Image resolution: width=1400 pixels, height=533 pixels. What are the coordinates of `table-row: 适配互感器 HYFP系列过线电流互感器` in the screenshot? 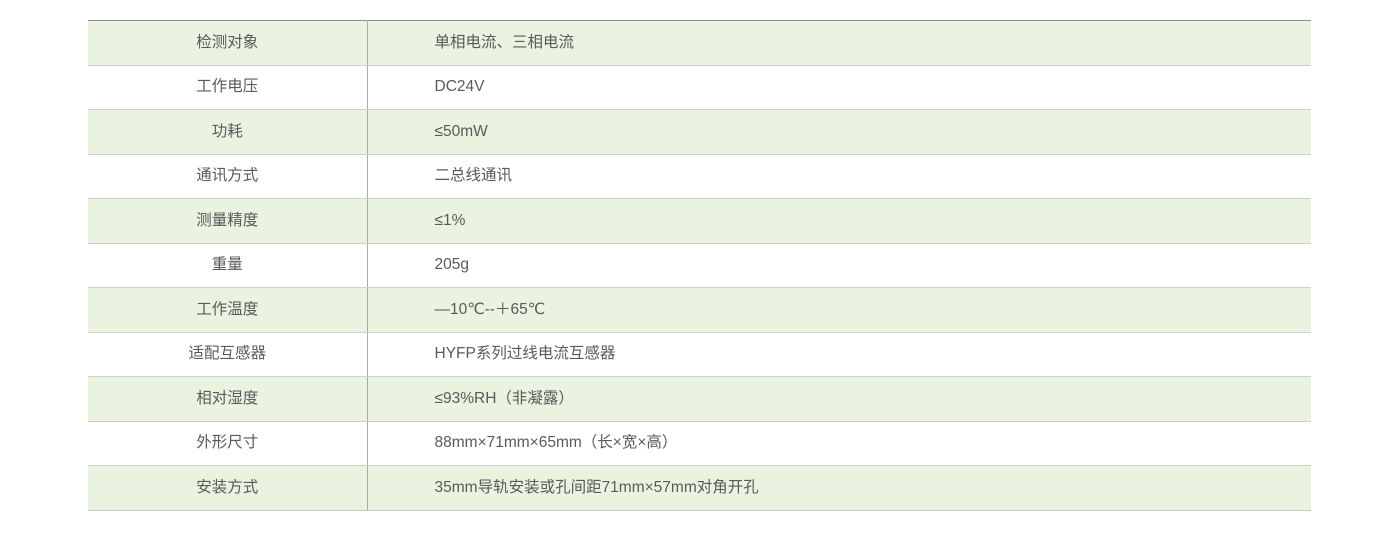 It's located at (699, 354).